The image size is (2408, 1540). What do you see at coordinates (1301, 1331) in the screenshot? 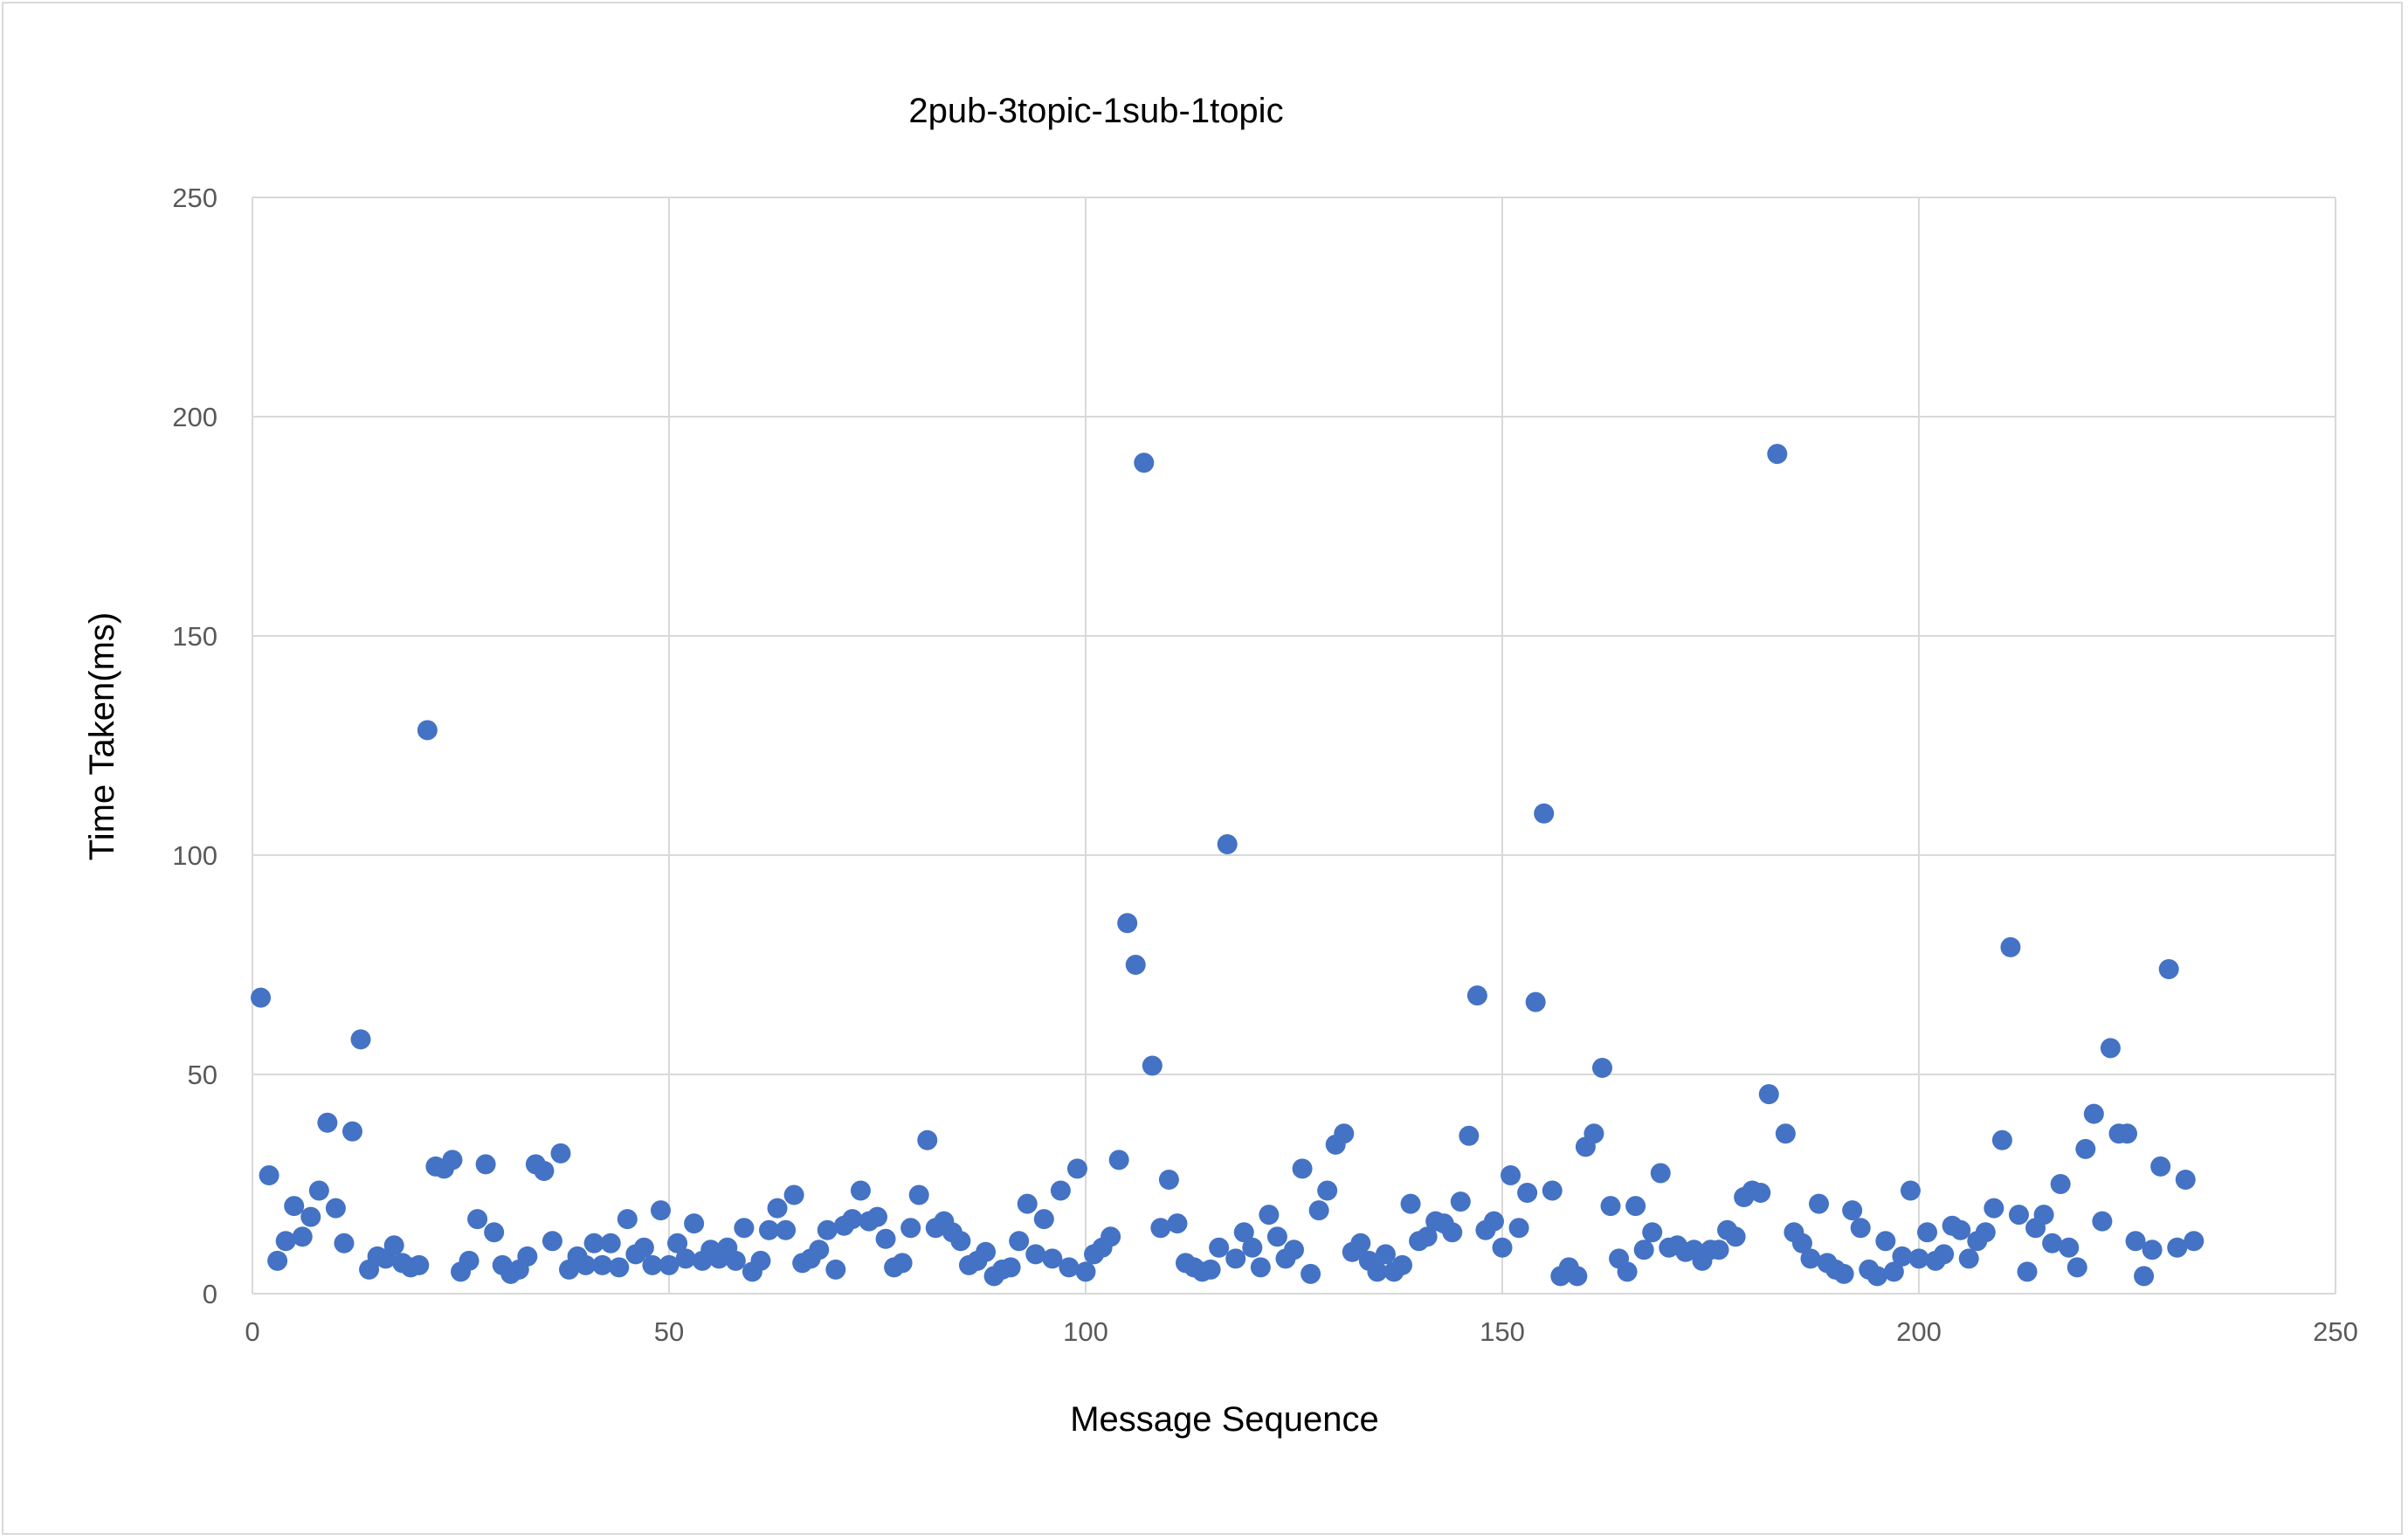
I see `x-tick-labels: 0 50 100 150 200 250` at bounding box center [1301, 1331].